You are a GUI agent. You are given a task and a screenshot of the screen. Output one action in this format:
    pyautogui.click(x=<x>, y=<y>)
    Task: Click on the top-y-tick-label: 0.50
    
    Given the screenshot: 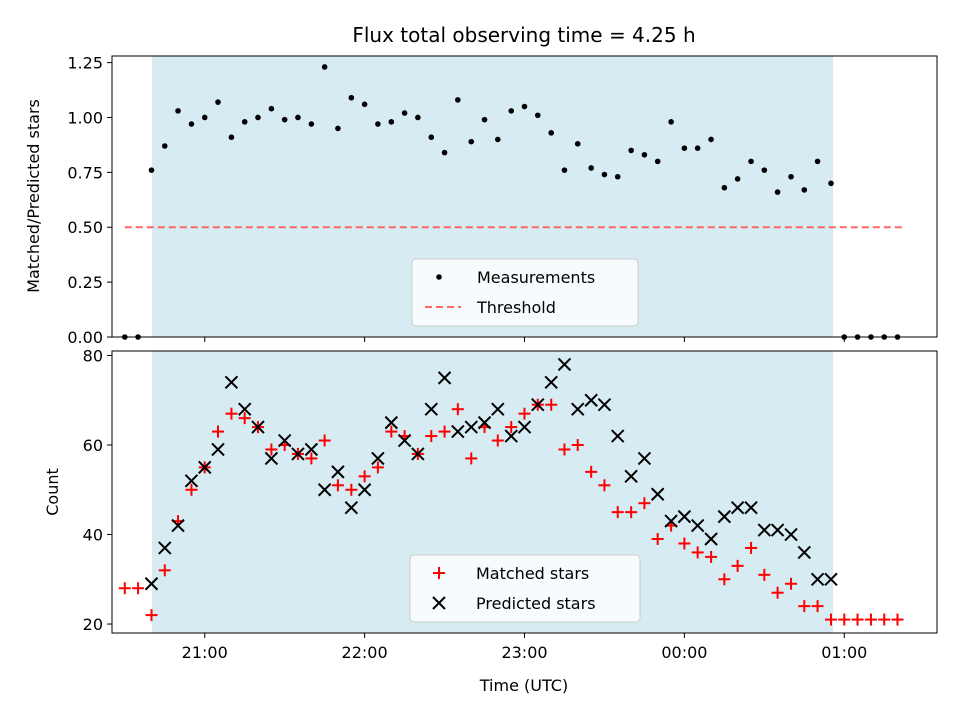 What is the action you would take?
    pyautogui.click(x=85, y=227)
    